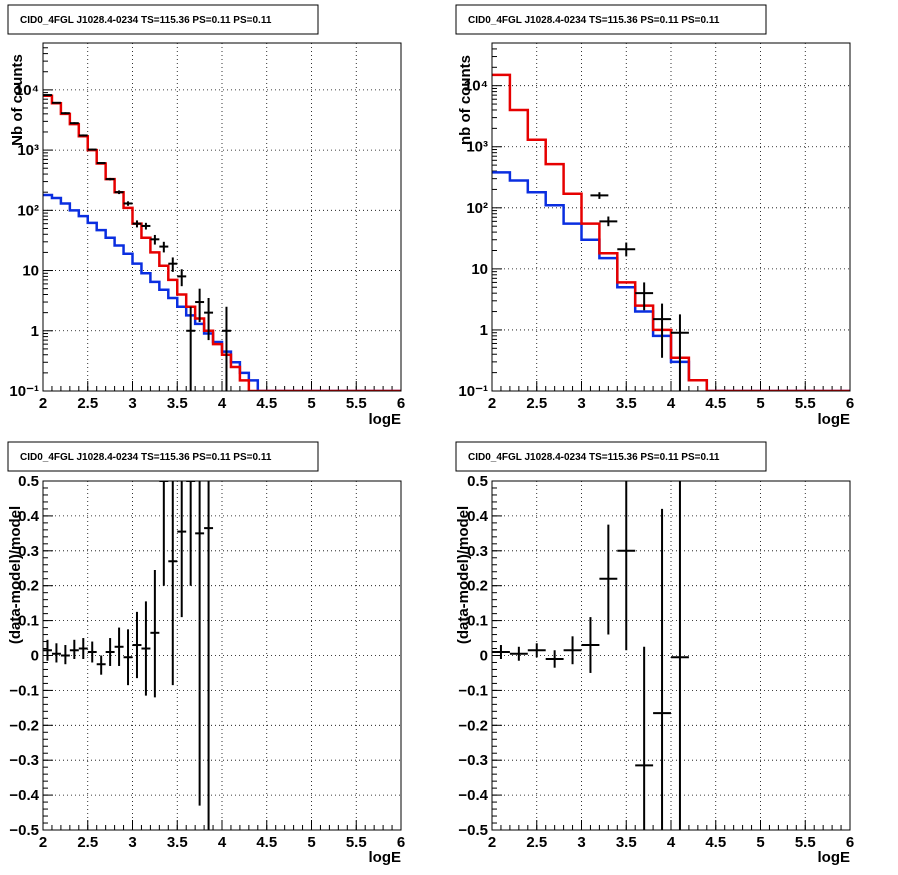 Image resolution: width=898 pixels, height=875 pixels. I want to click on y-tick-label: 10², so click(477, 208).